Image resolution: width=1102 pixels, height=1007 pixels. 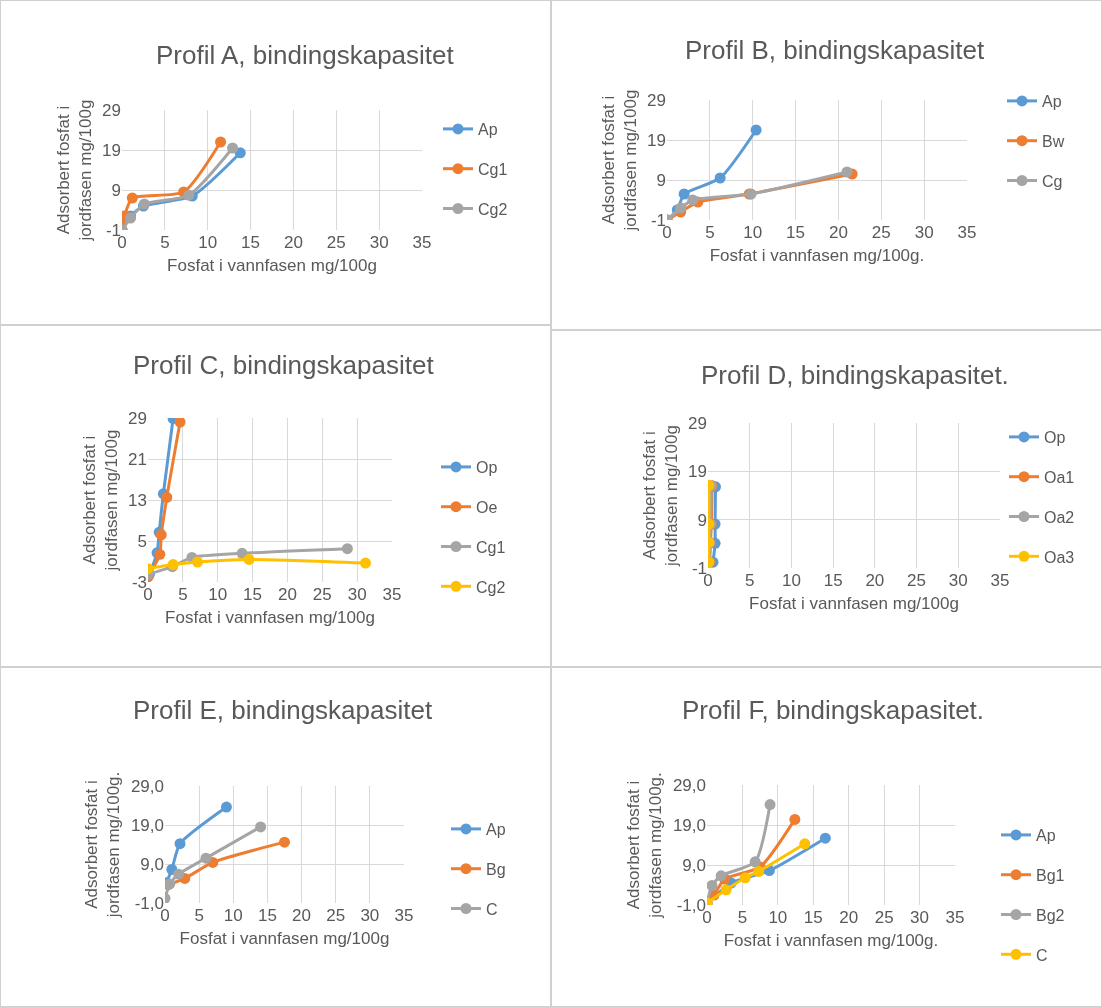 I want to click on y-tick-label: 5, so click(x=142, y=541).